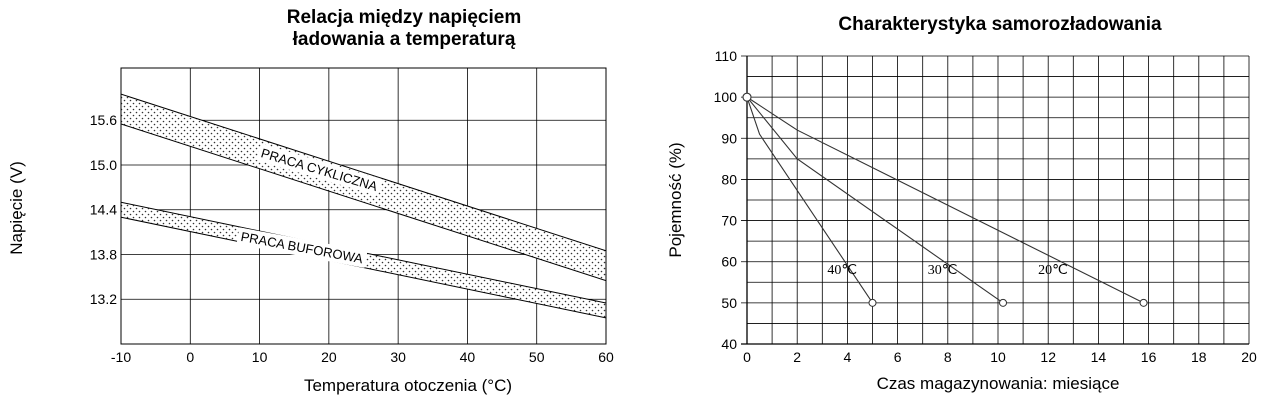  Describe the element at coordinates (948, 357) in the screenshot. I see `right-x-tick-label: 8` at that location.